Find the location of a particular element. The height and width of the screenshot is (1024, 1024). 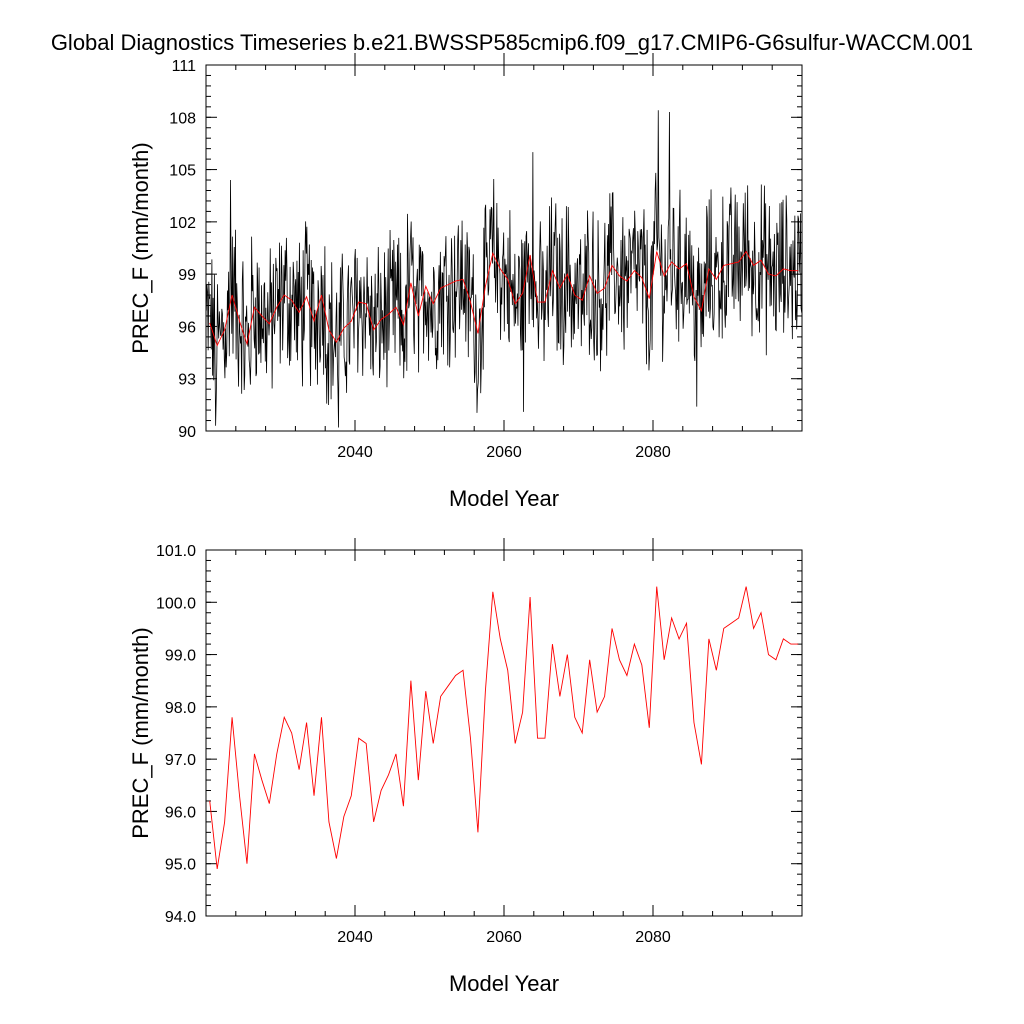

y-tick-label: 96.0 is located at coordinates (180, 812).